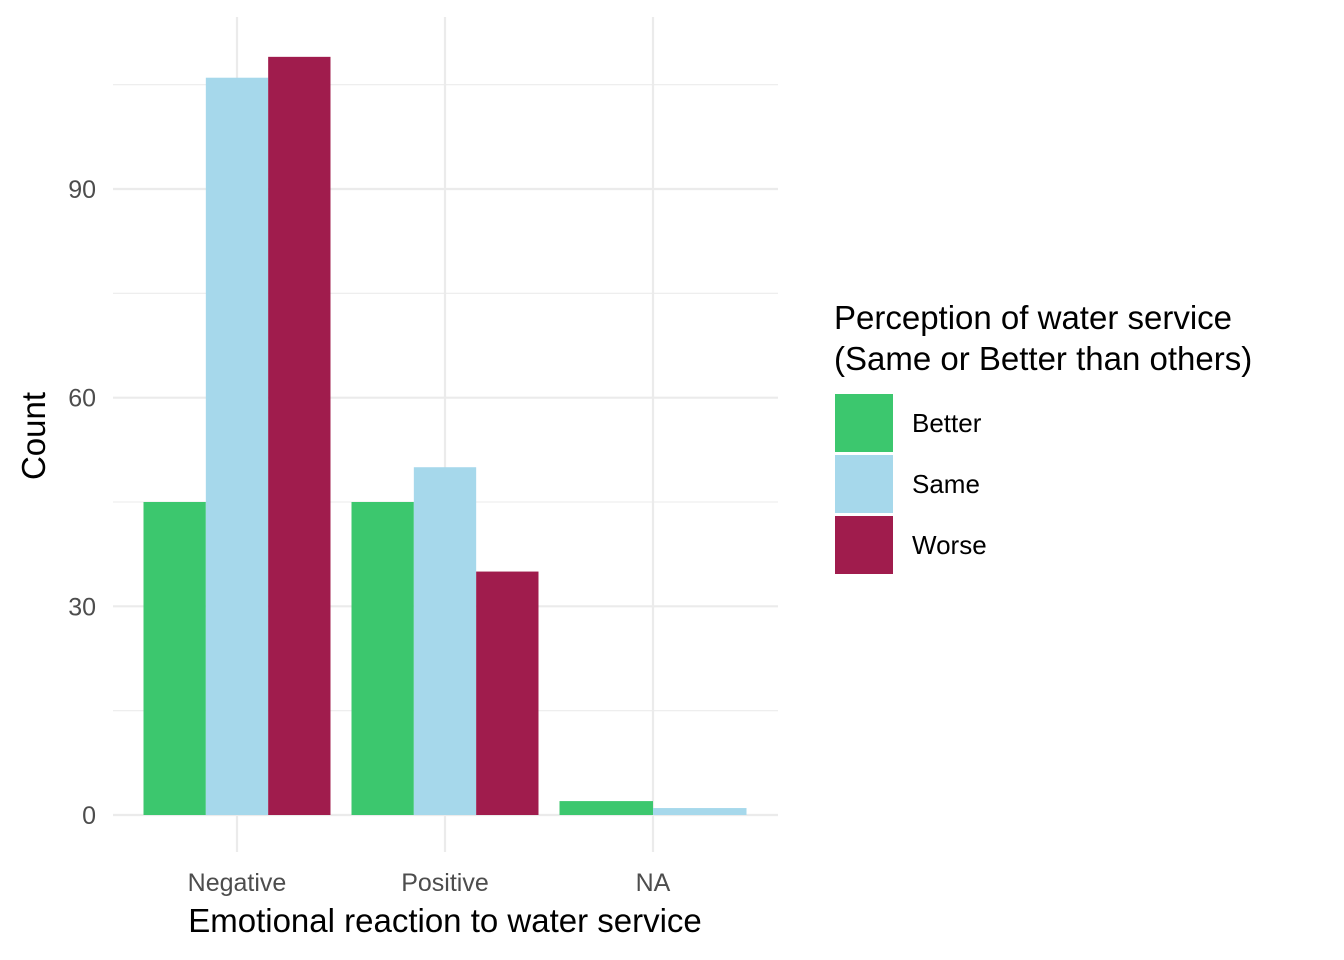 The height and width of the screenshot is (960, 1344). What do you see at coordinates (237, 883) in the screenshot?
I see `x-tick-label: Negative` at bounding box center [237, 883].